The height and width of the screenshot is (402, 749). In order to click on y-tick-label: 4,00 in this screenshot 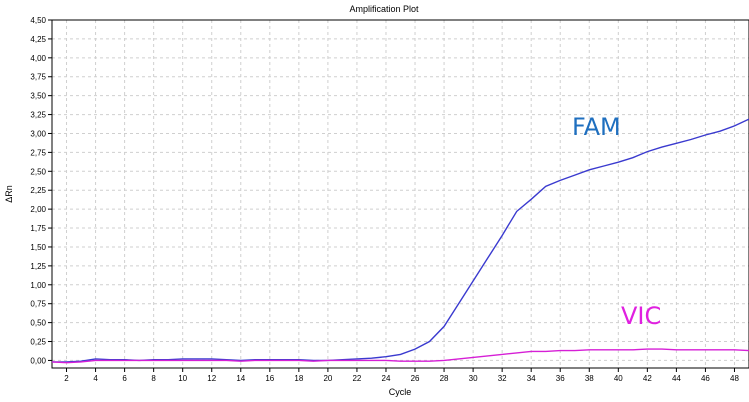, I will do `click(38, 58)`.